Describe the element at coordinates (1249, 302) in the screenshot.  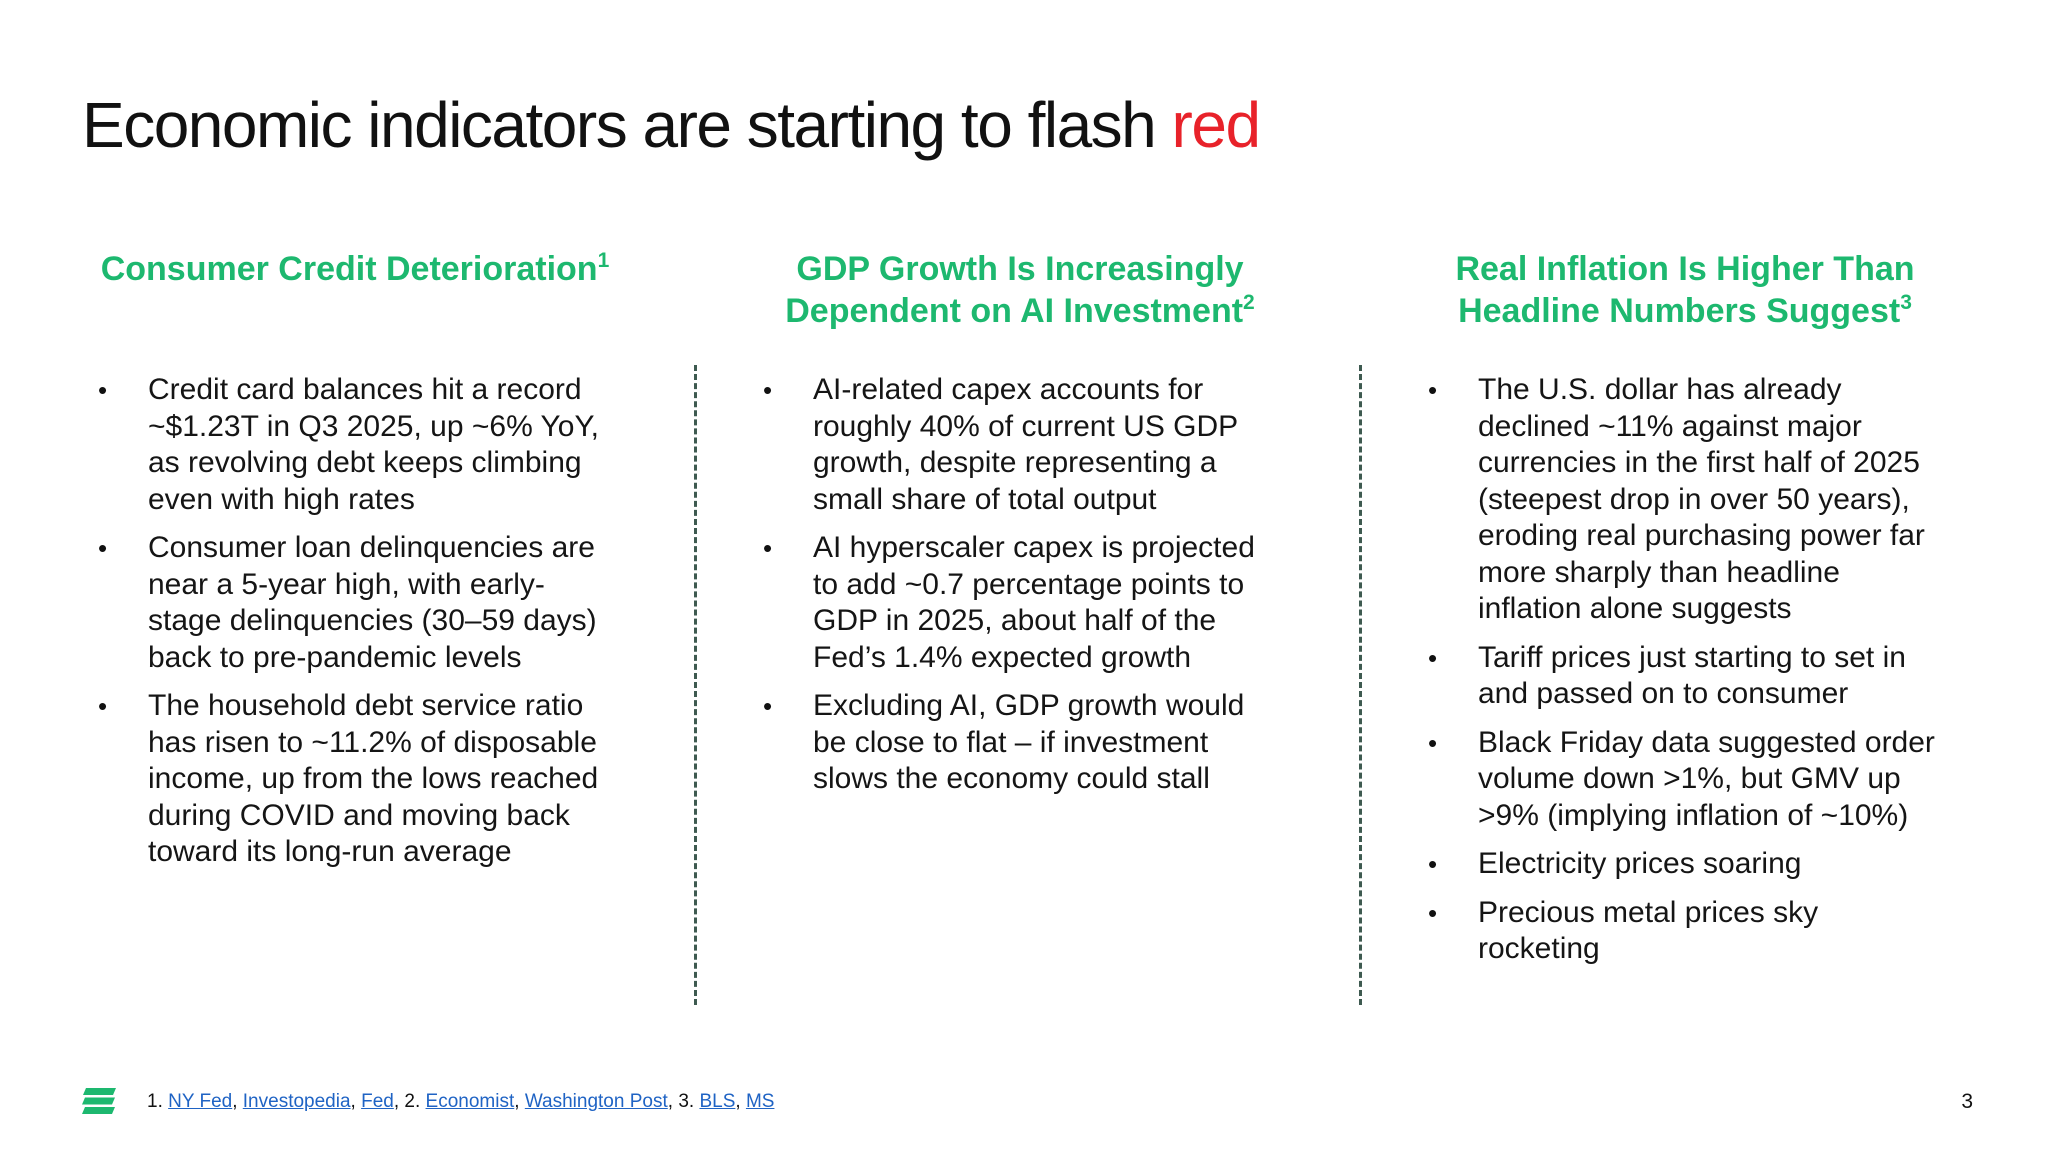
I see `footnote-marker: 2` at that location.